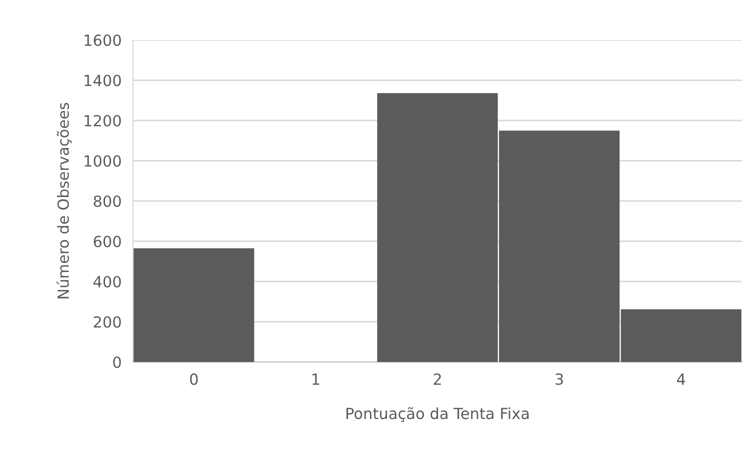  What do you see at coordinates (102, 40) in the screenshot?
I see `y-tick-label: 1600` at bounding box center [102, 40].